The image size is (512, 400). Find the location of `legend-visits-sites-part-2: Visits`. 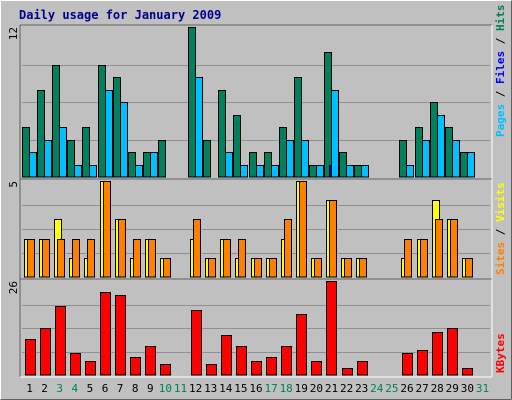

legend-visits-sites-part-2: Visits is located at coordinates (500, 202).